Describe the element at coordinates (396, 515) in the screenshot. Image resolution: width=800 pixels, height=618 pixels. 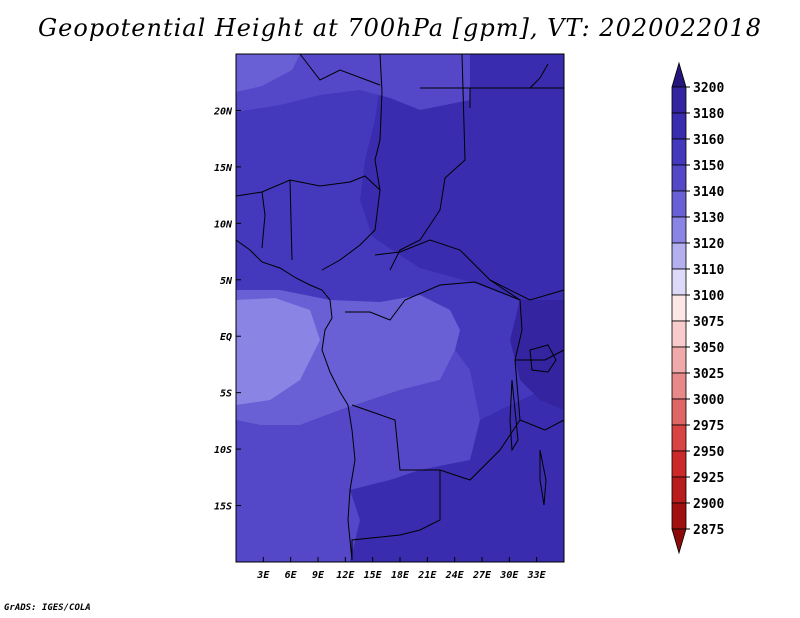
I see `border-angola` at that location.